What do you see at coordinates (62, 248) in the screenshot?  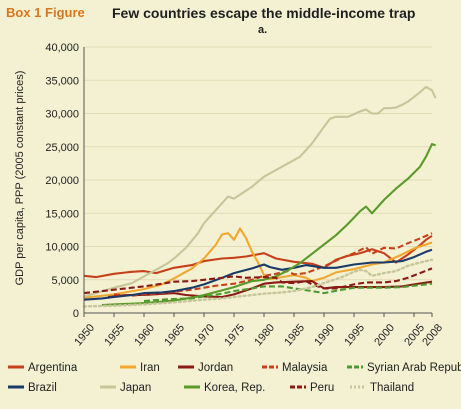 I see `y-tick-label: 10,000` at bounding box center [62, 248].